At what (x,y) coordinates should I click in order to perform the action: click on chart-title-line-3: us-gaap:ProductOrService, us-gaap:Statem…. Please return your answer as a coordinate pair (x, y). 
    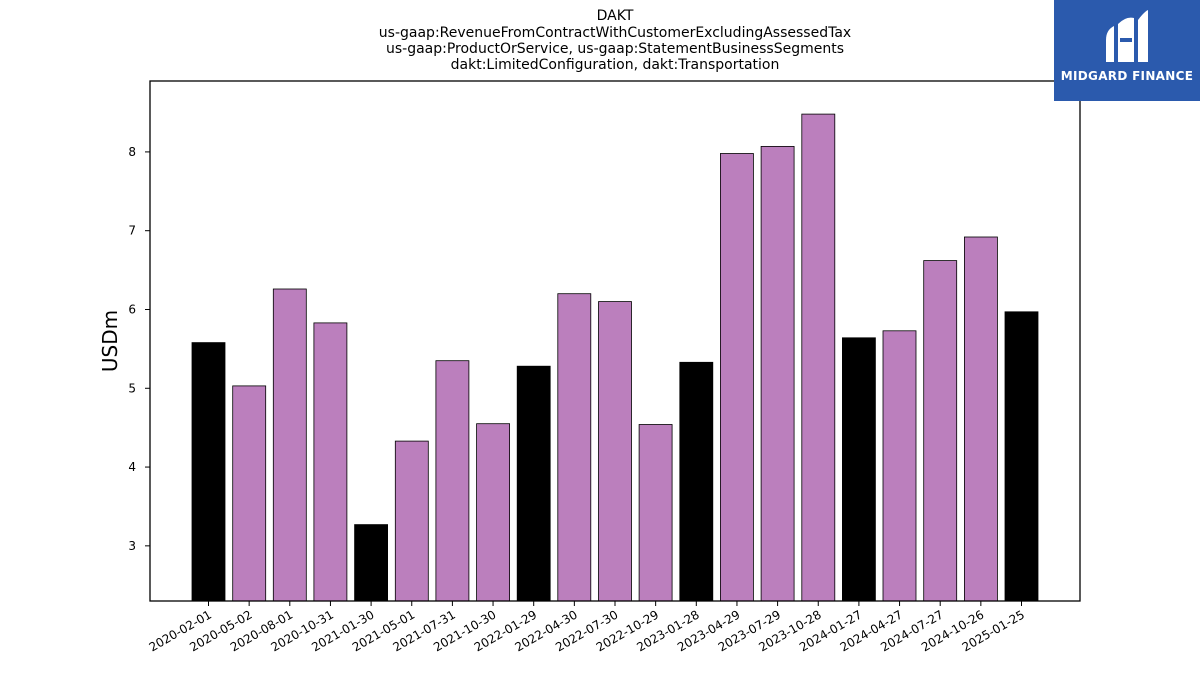
    Looking at the image, I should click on (614, 49).